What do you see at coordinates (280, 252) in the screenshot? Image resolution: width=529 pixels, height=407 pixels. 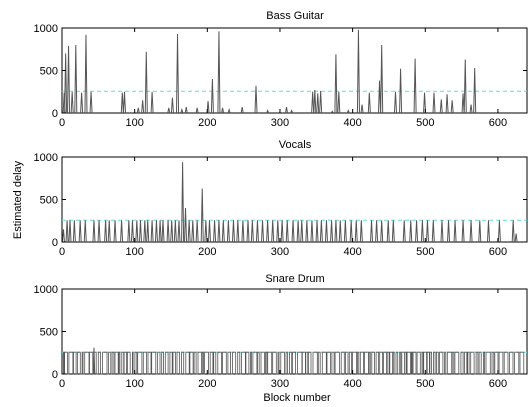 I see `x-tick-label: 300` at bounding box center [280, 252].